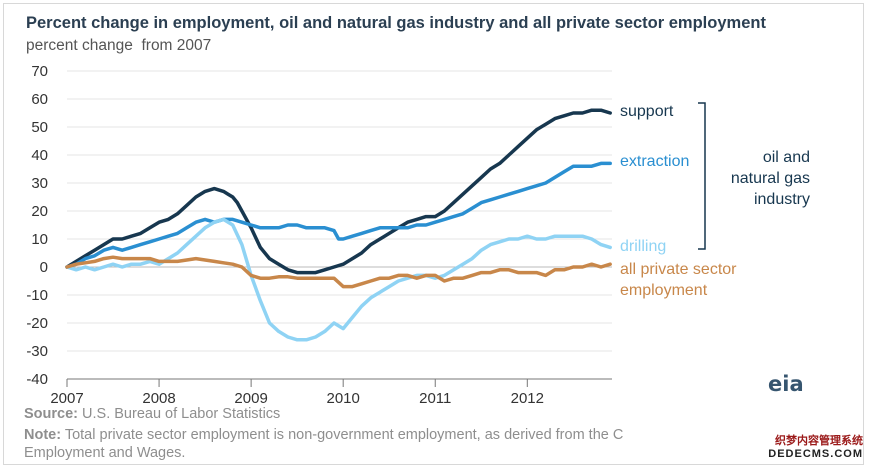 The image size is (869, 469). I want to click on source-label: Source:, so click(51, 414).